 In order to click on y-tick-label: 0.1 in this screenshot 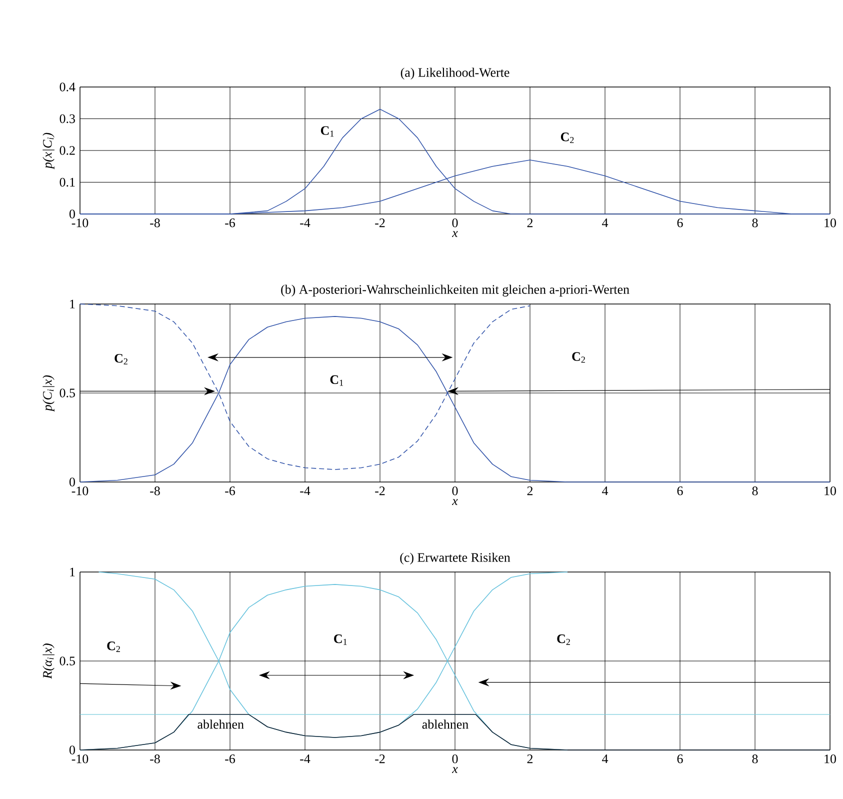, I will do `click(67, 182)`.